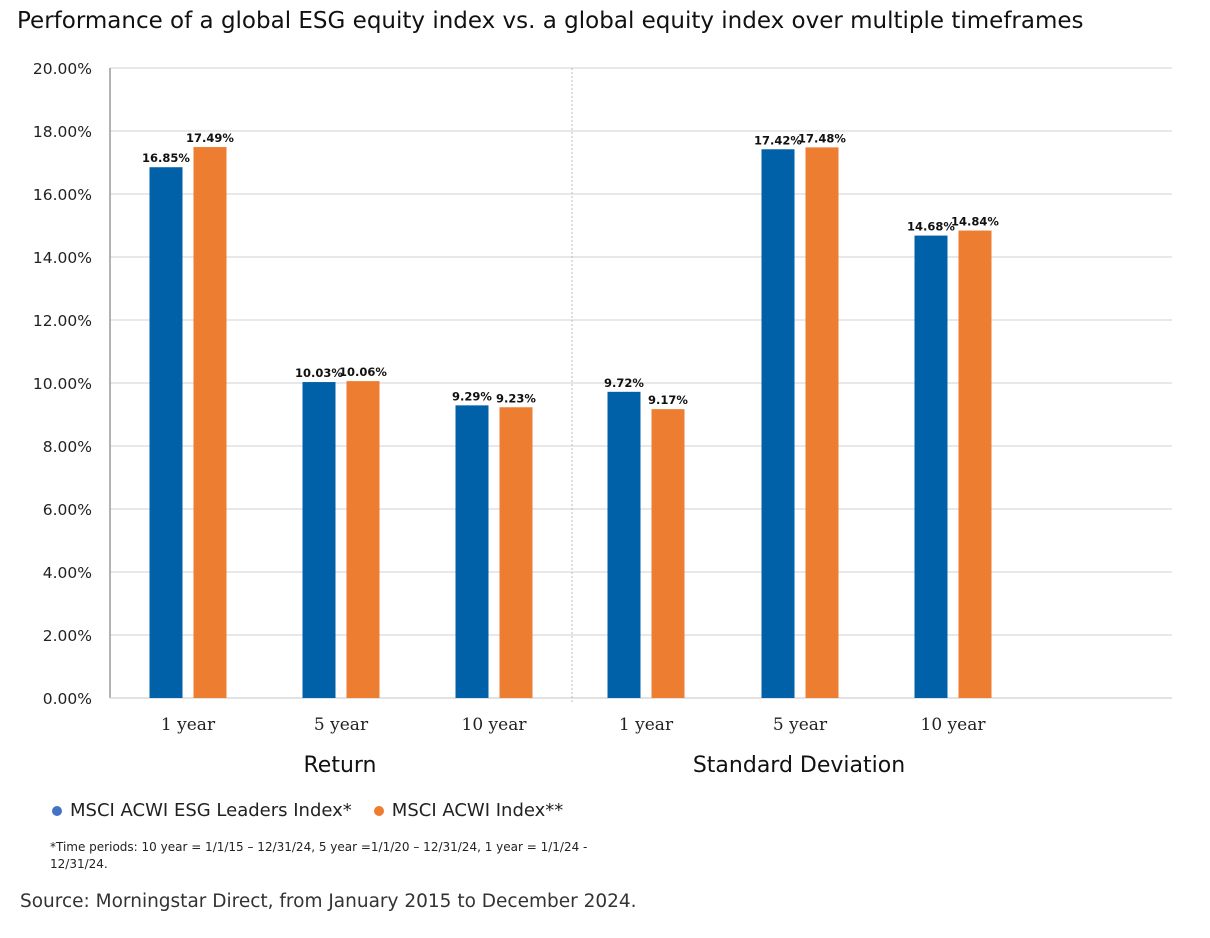  What do you see at coordinates (339, 765) in the screenshot?
I see `group-label: Return` at bounding box center [339, 765].